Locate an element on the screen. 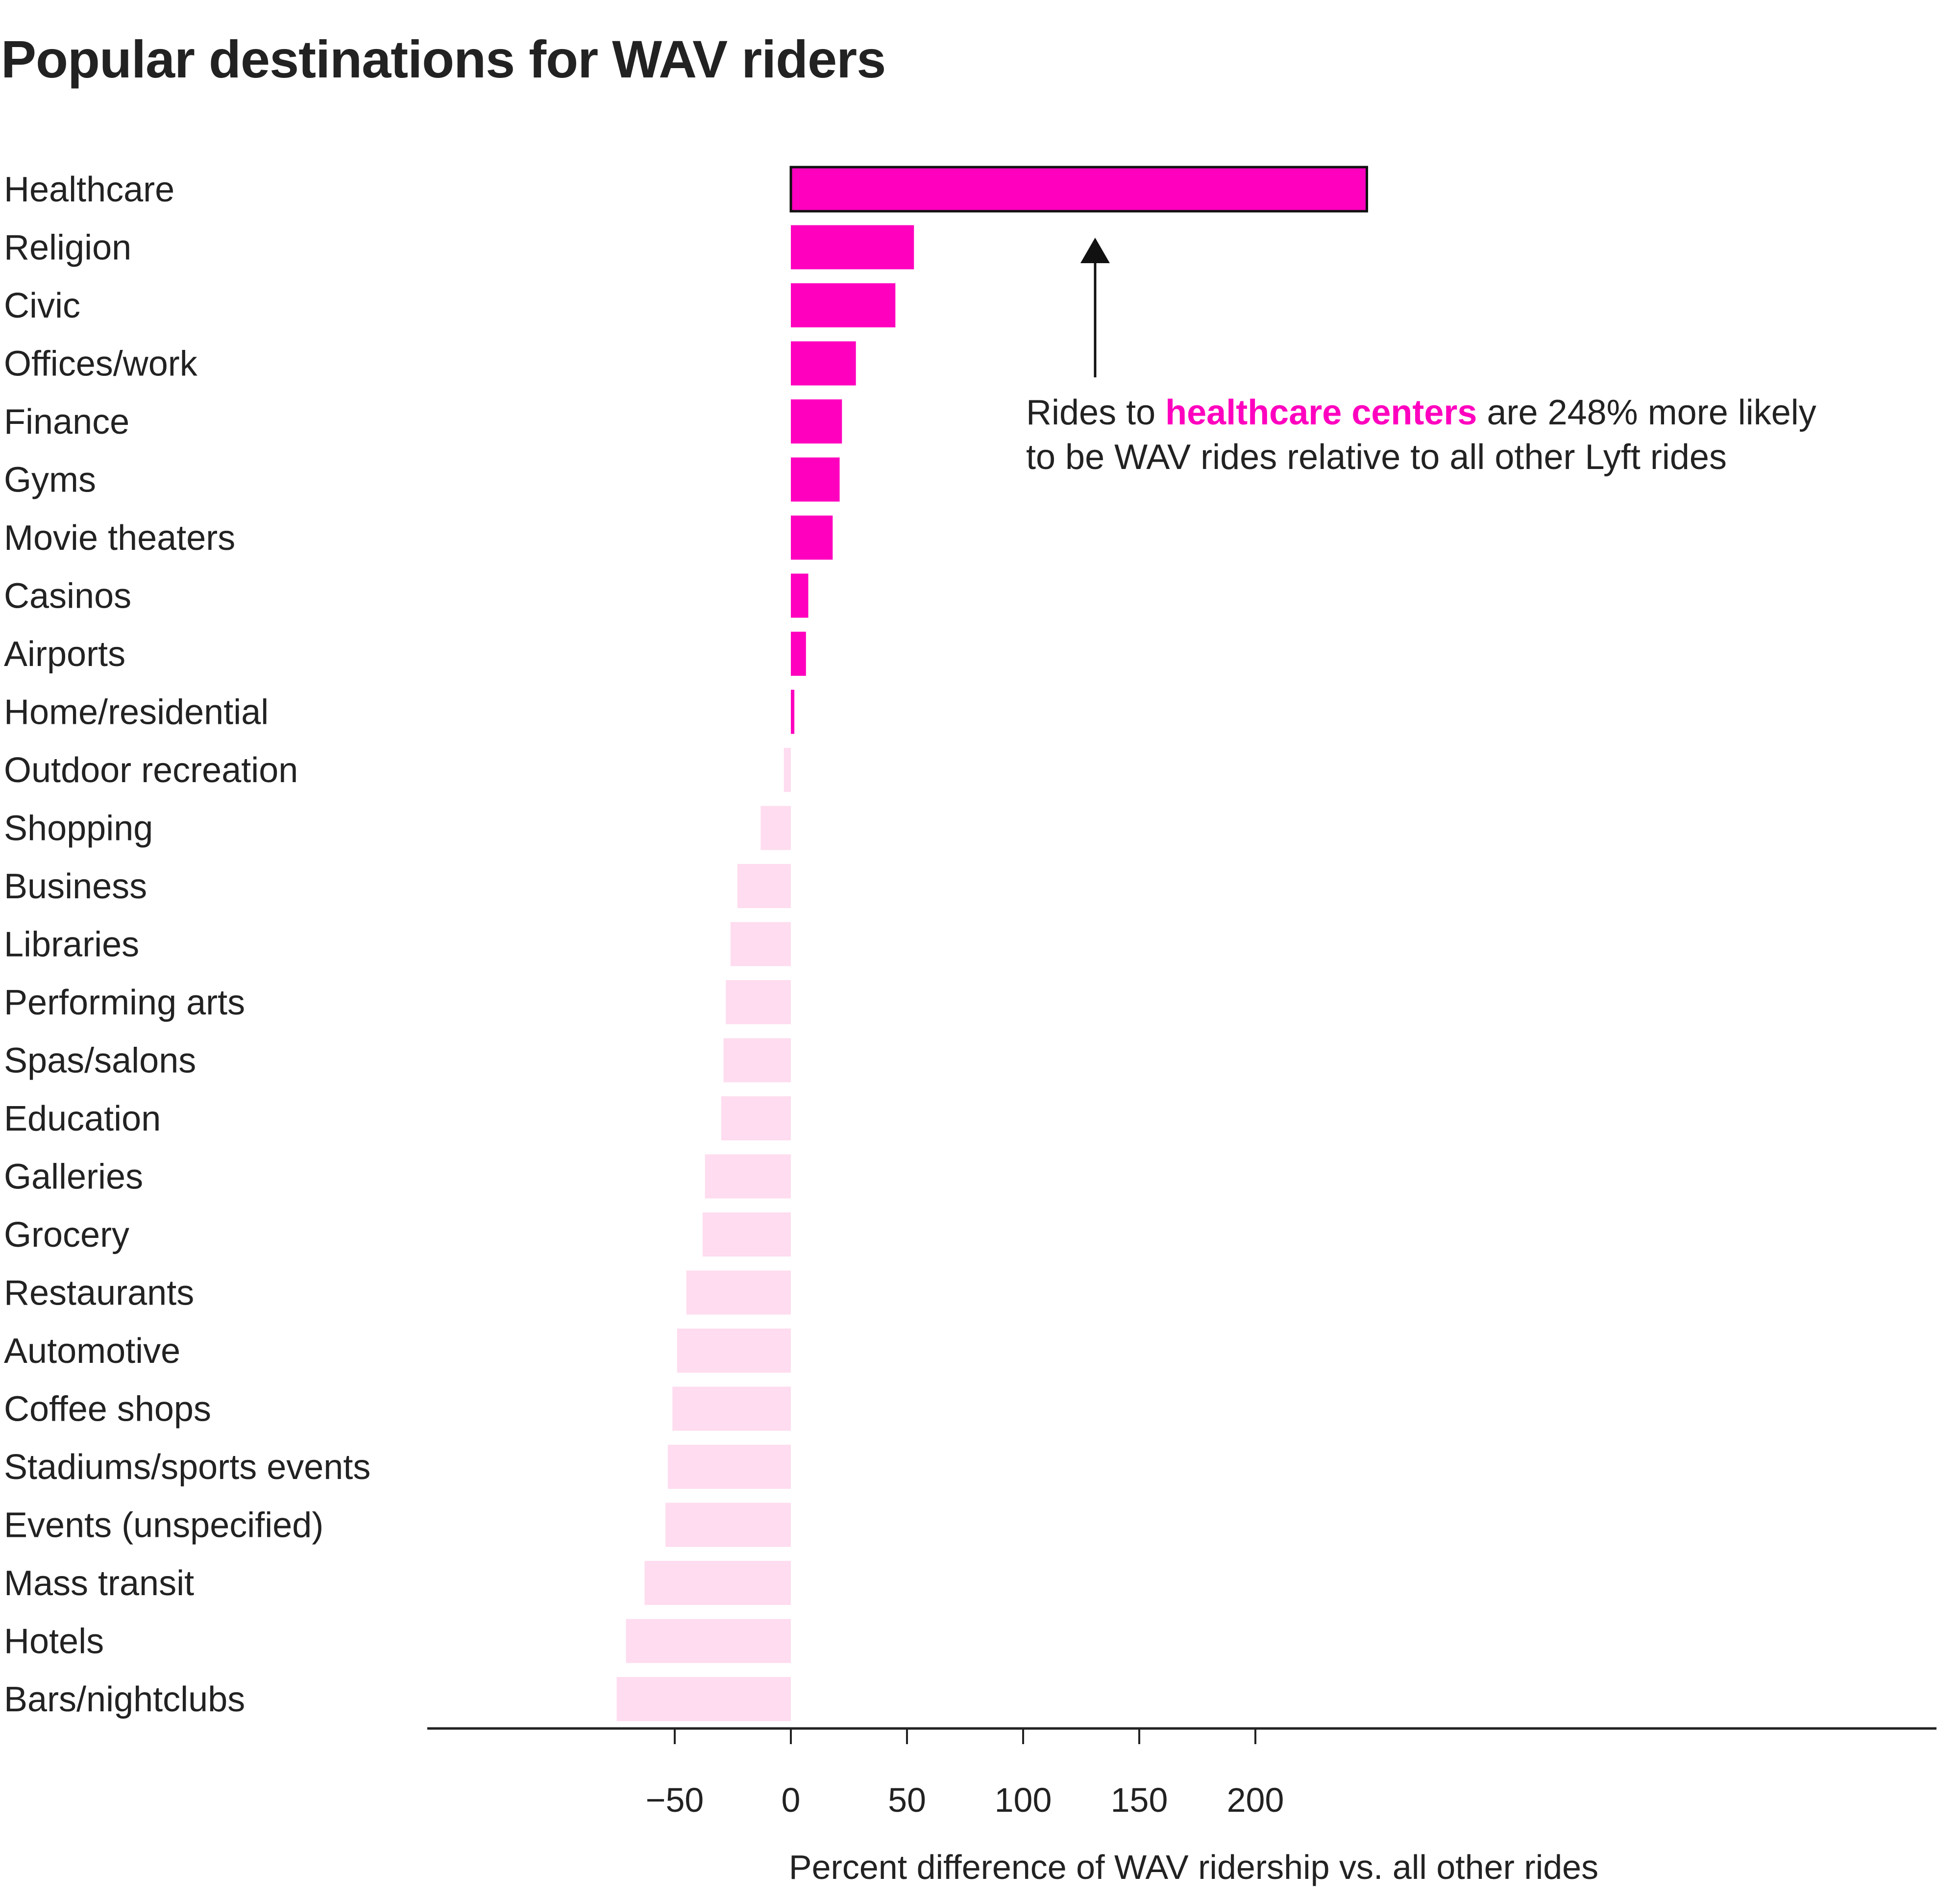 The width and height of the screenshot is (1960, 1899). x-tick-label: 200 is located at coordinates (1255, 1800).